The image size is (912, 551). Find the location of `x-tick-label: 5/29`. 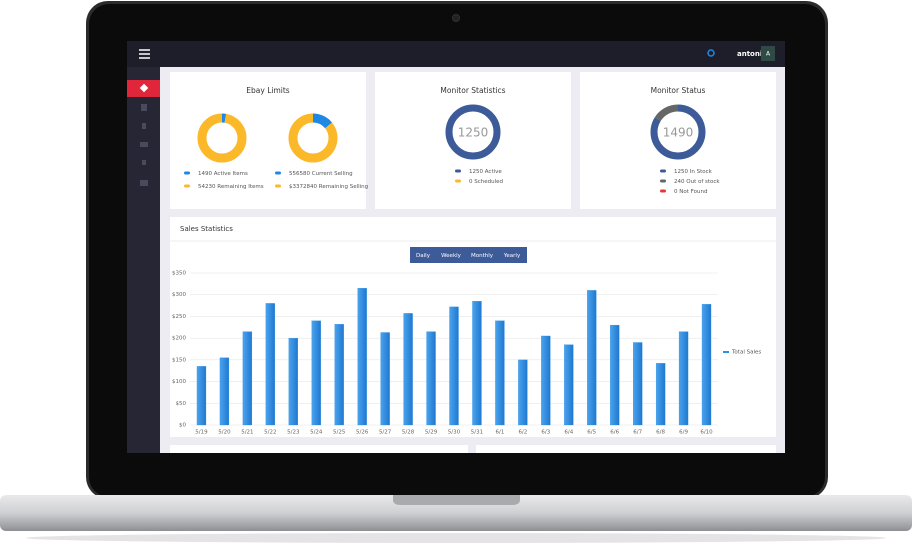

x-tick-label: 5/29 is located at coordinates (431, 433).